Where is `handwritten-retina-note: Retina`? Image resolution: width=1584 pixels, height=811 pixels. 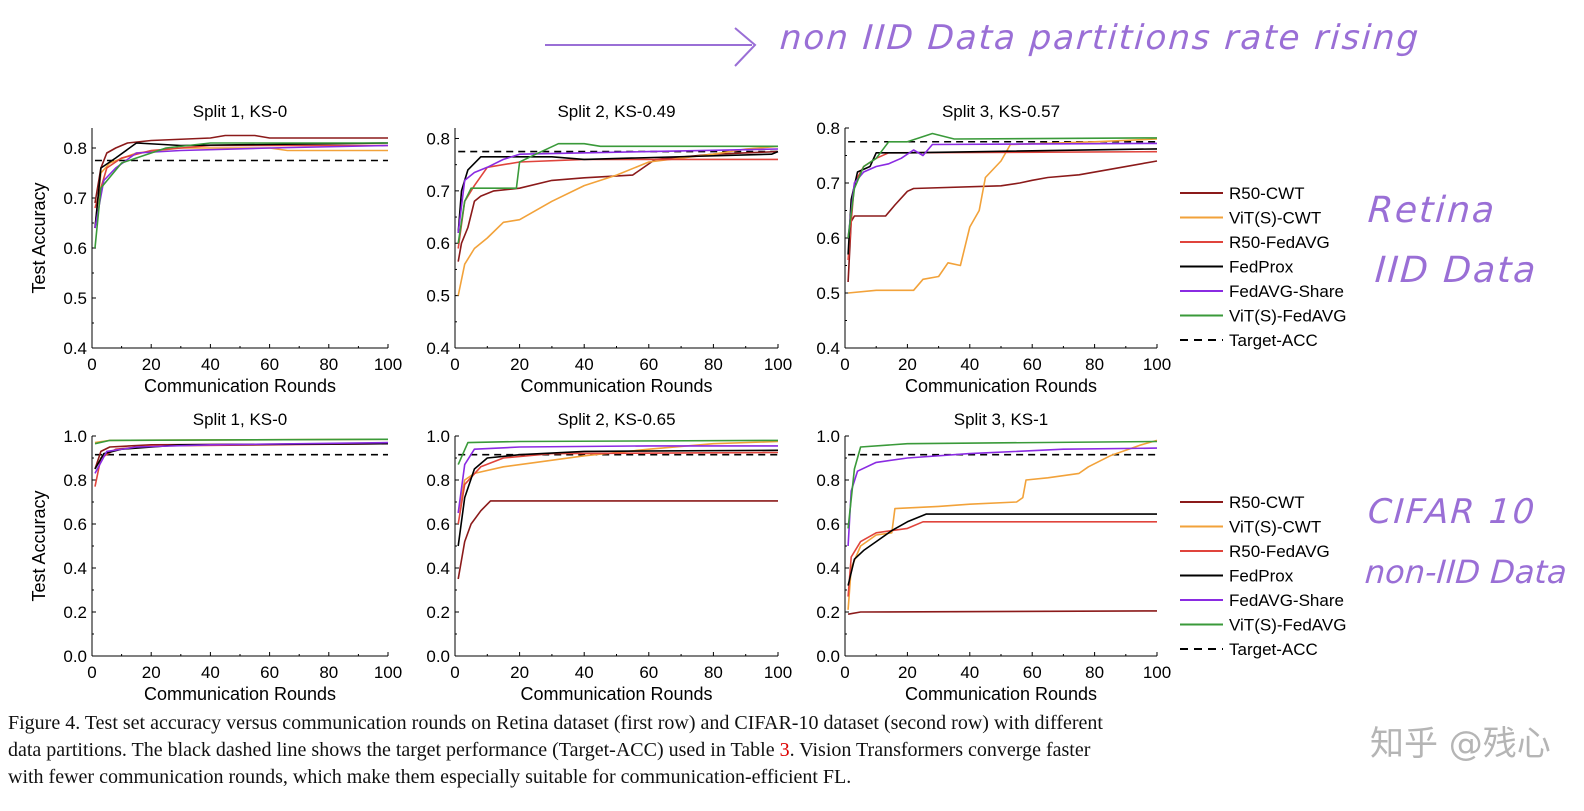 handwritten-retina-note: Retina is located at coordinates (1432, 210).